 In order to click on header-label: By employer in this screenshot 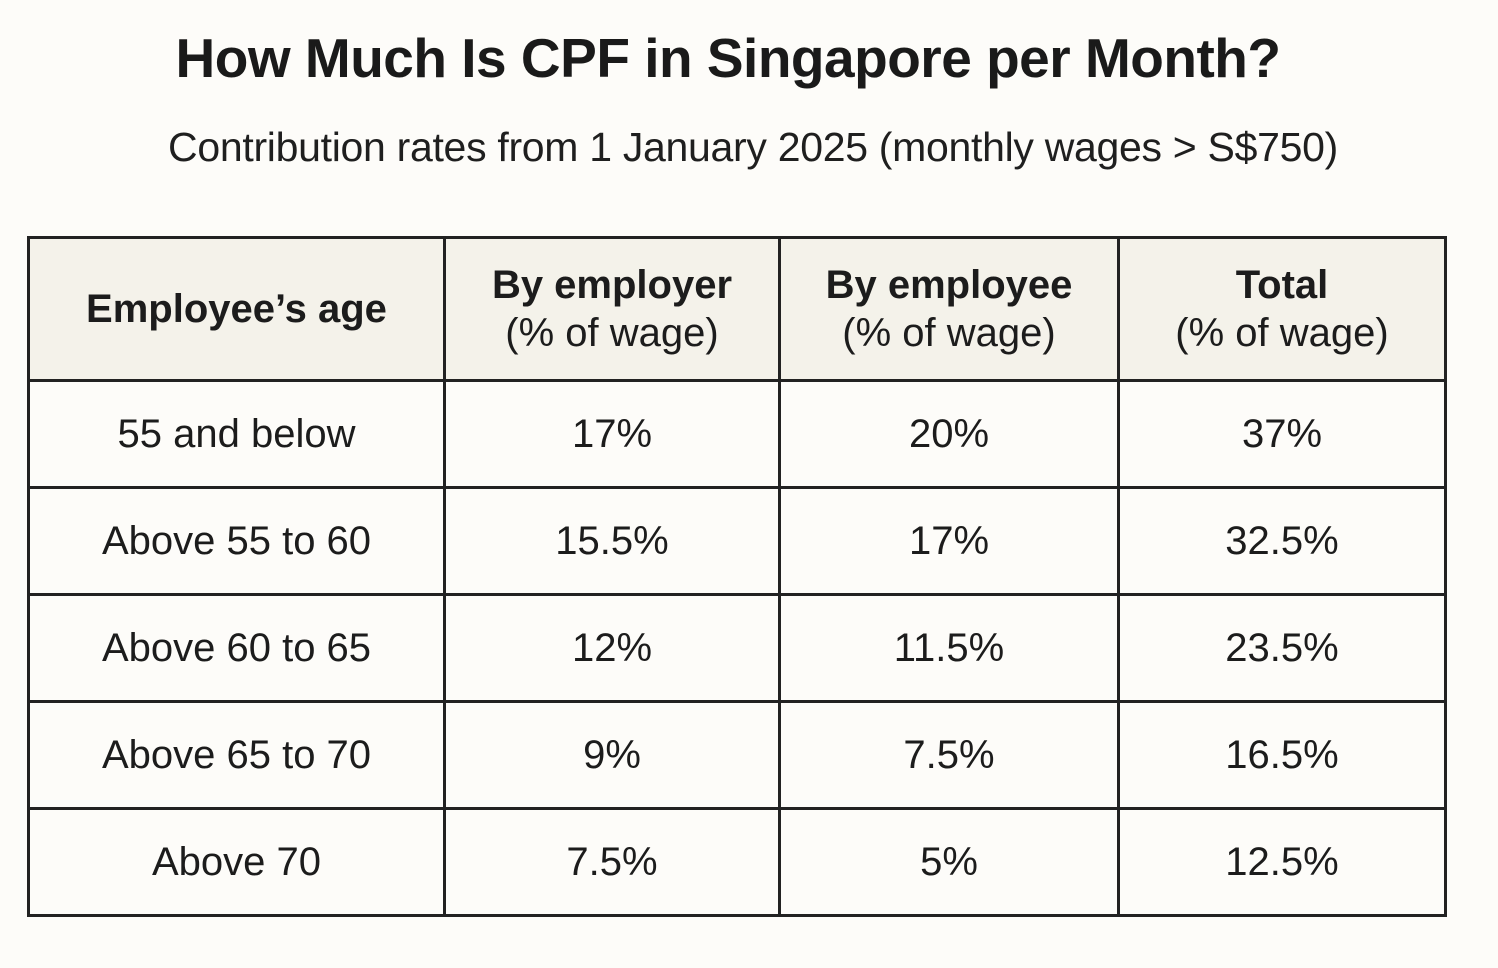, I will do `click(612, 285)`.